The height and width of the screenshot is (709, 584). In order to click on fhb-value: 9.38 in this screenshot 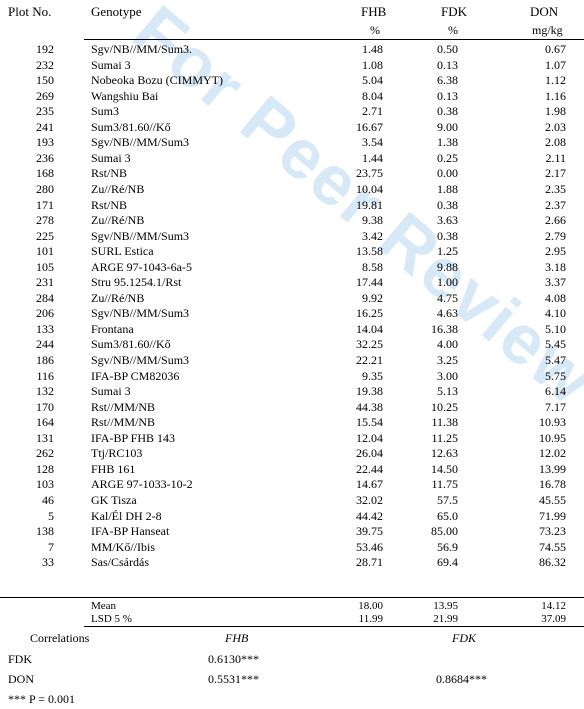, I will do `click(372, 220)`.